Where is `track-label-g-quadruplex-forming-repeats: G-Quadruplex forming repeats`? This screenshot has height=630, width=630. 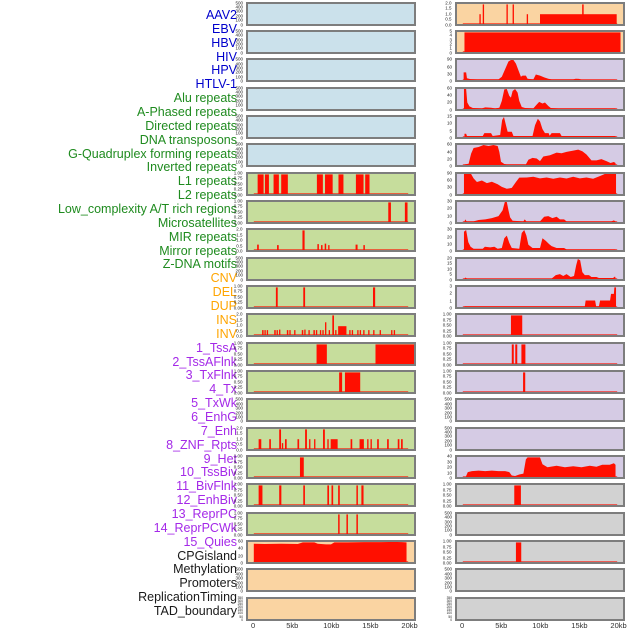
track-label-g-quadruplex-forming-repeats: G-Quadruplex forming repeats is located at coordinates (152, 153).